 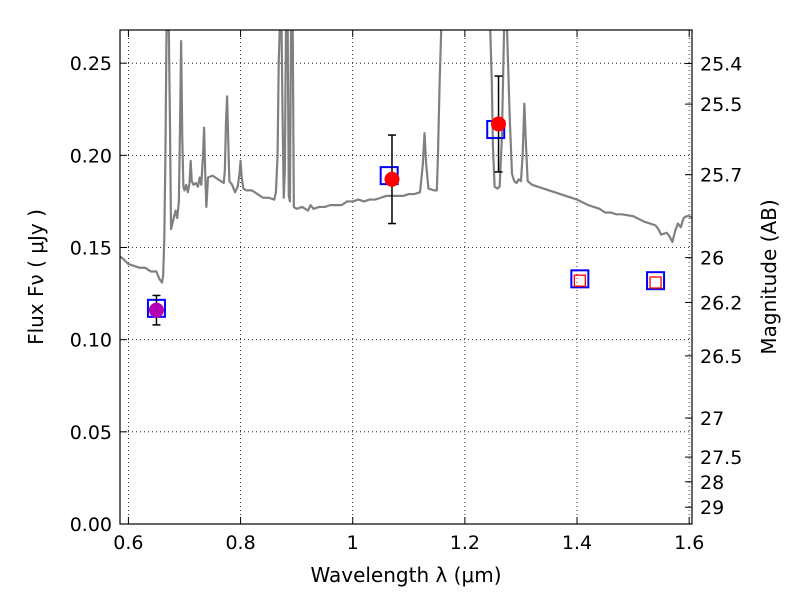 What do you see at coordinates (91, 156) in the screenshot?
I see `y-tick-label: 0.20` at bounding box center [91, 156].